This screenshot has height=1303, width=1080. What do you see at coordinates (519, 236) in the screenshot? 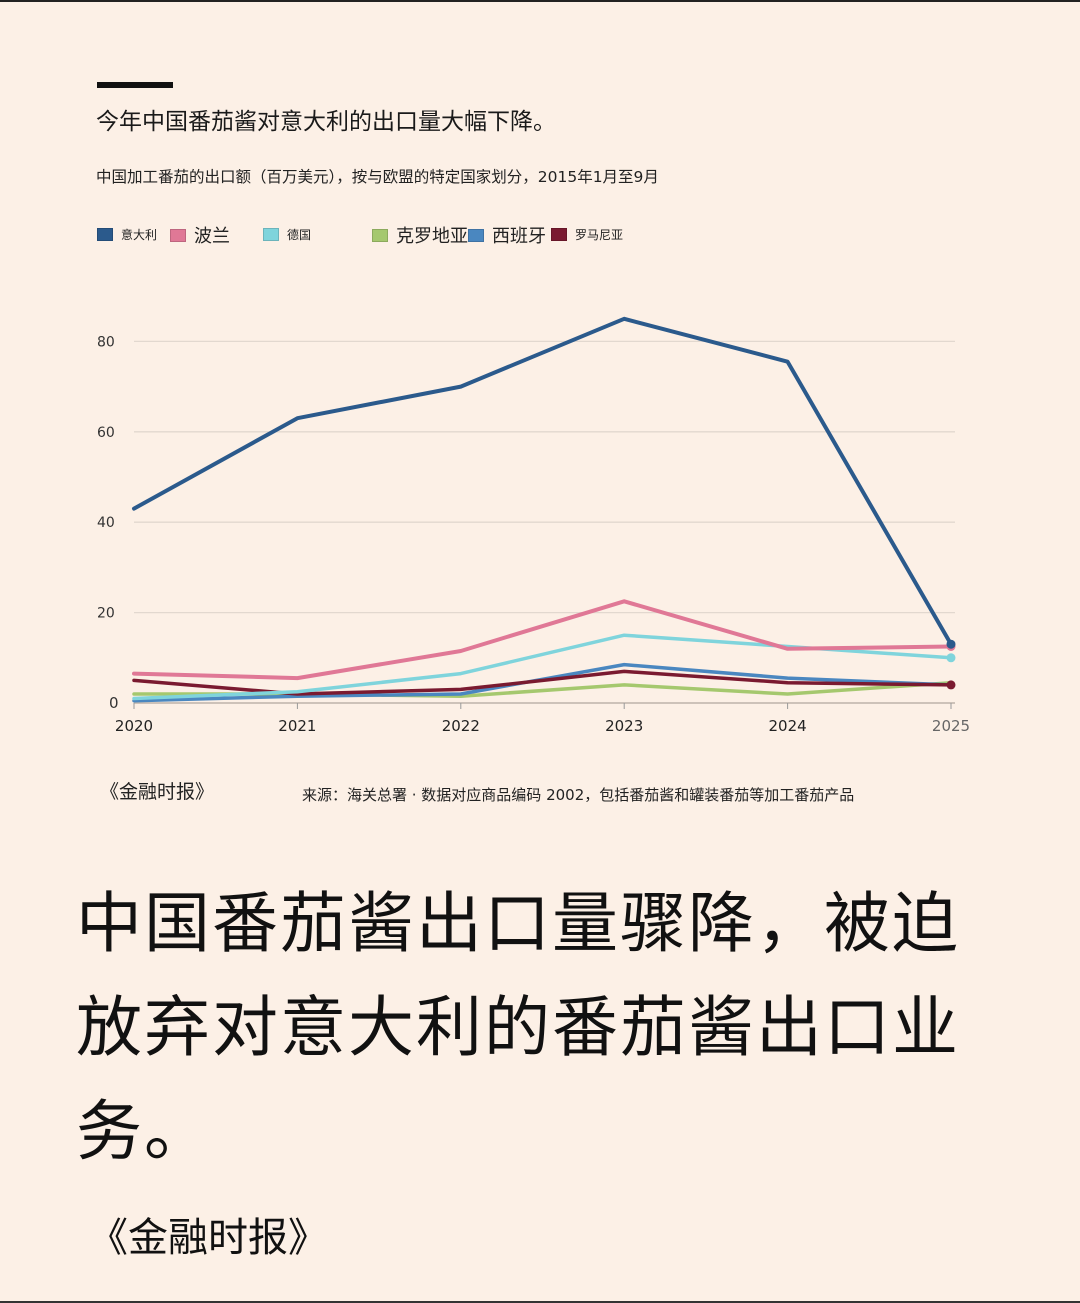
I see `legend-label: 西班牙` at bounding box center [519, 236].